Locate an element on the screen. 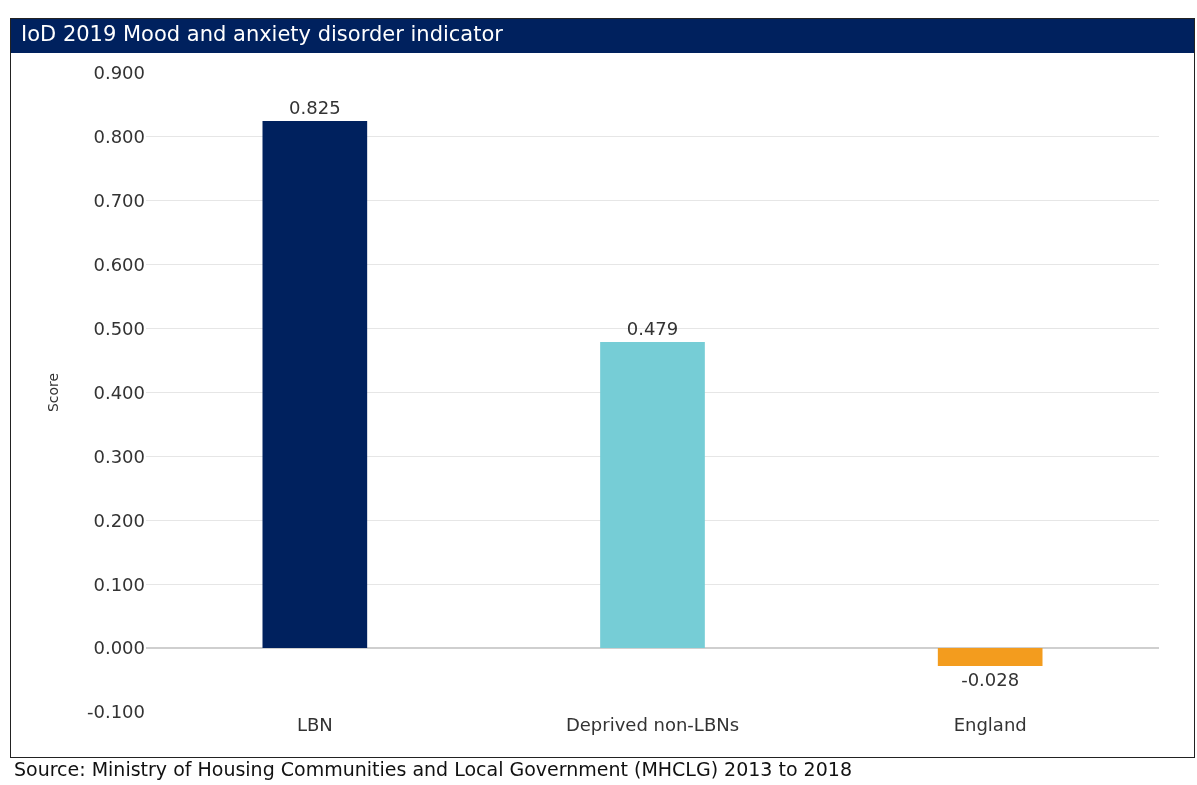 The height and width of the screenshot is (785, 1197). data-label: 0.825 is located at coordinates (315, 107).